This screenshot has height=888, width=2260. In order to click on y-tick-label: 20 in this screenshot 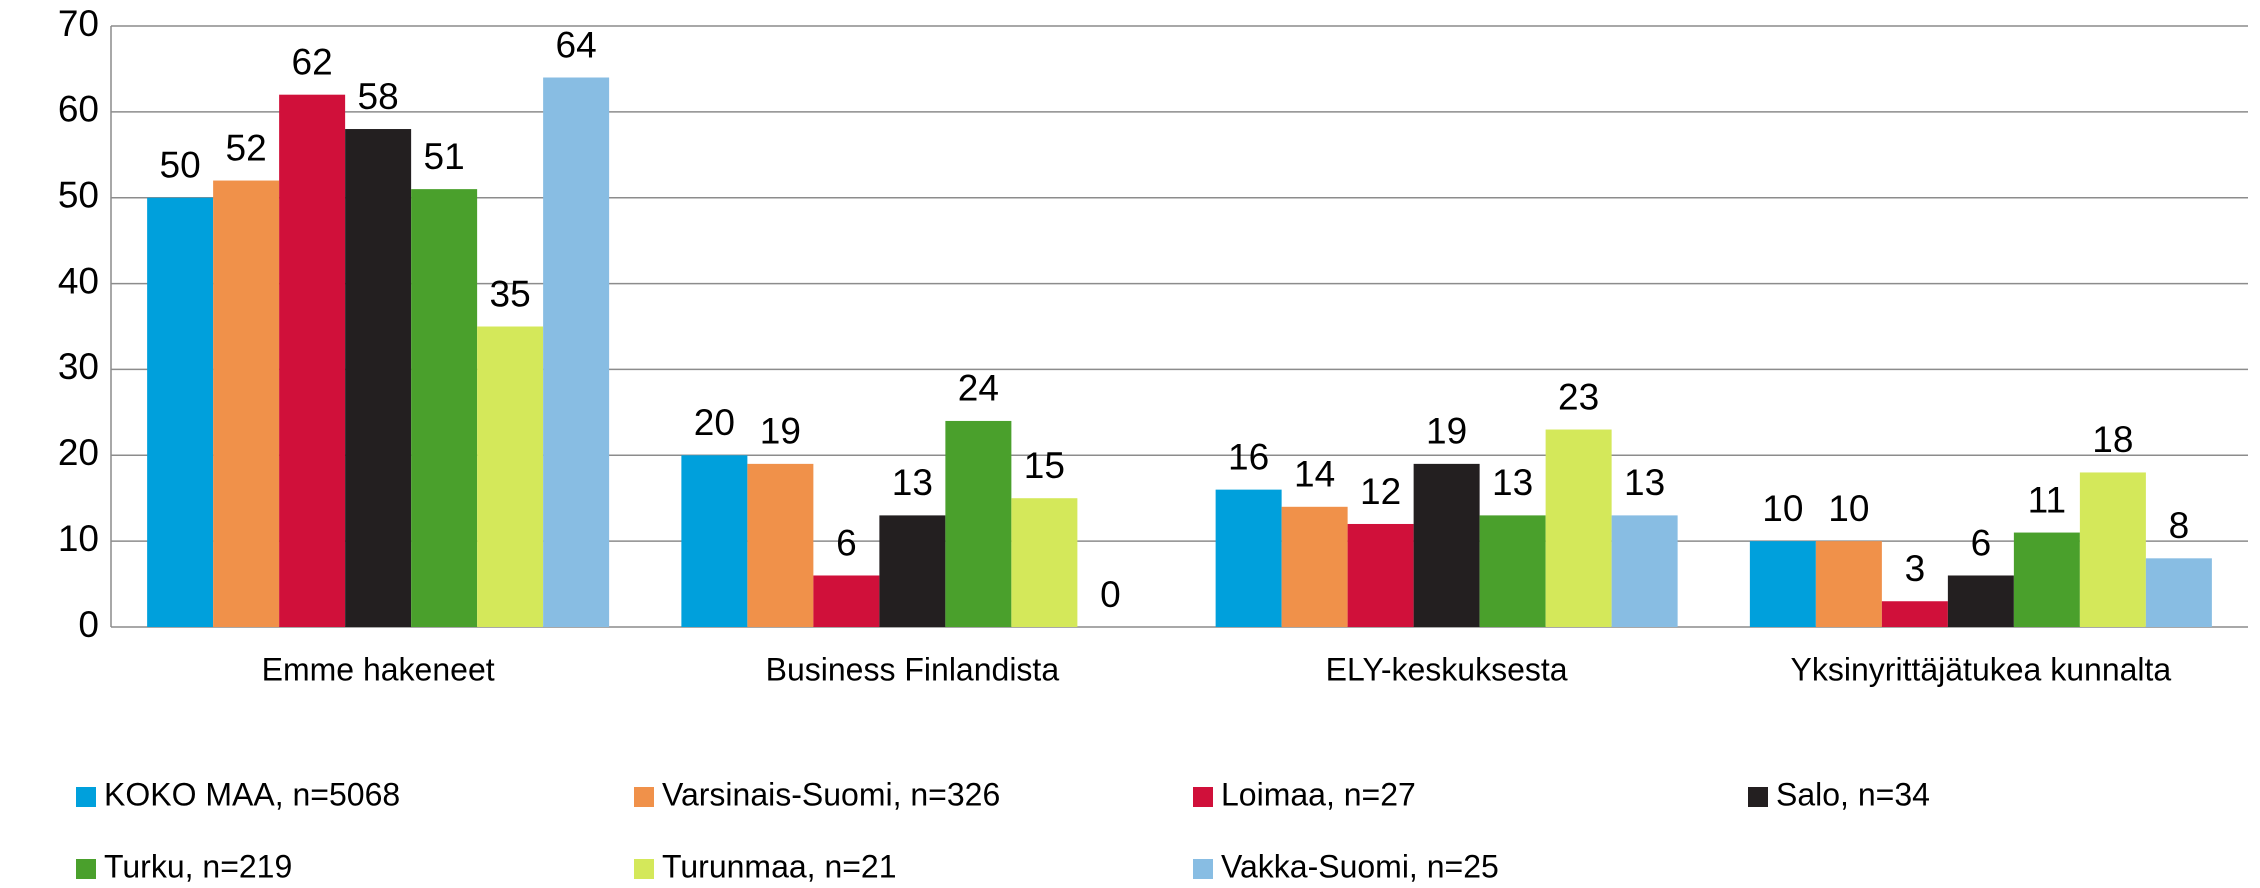, I will do `click(78, 452)`.